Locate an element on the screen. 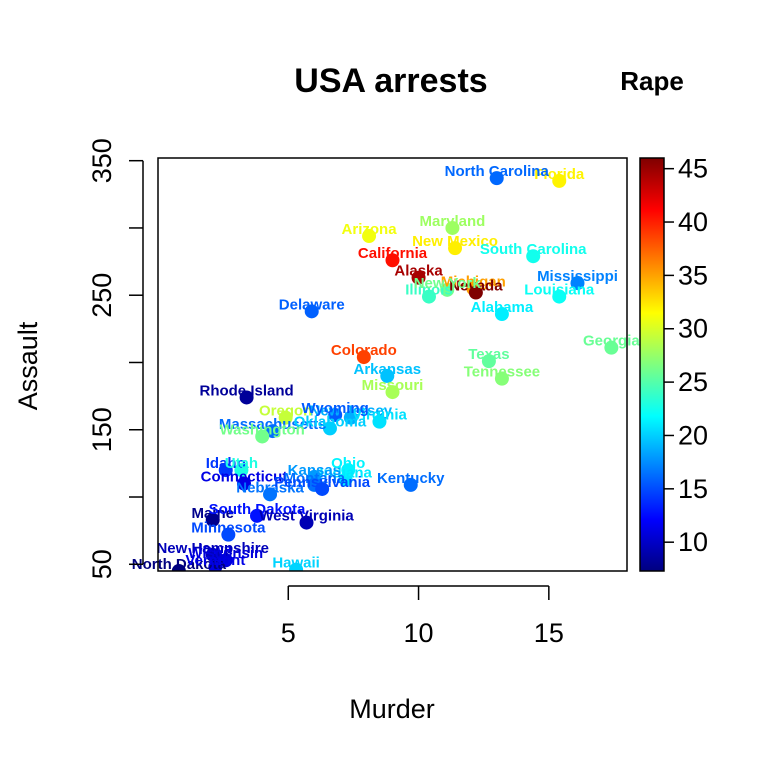  point-arizona is located at coordinates (369, 236).